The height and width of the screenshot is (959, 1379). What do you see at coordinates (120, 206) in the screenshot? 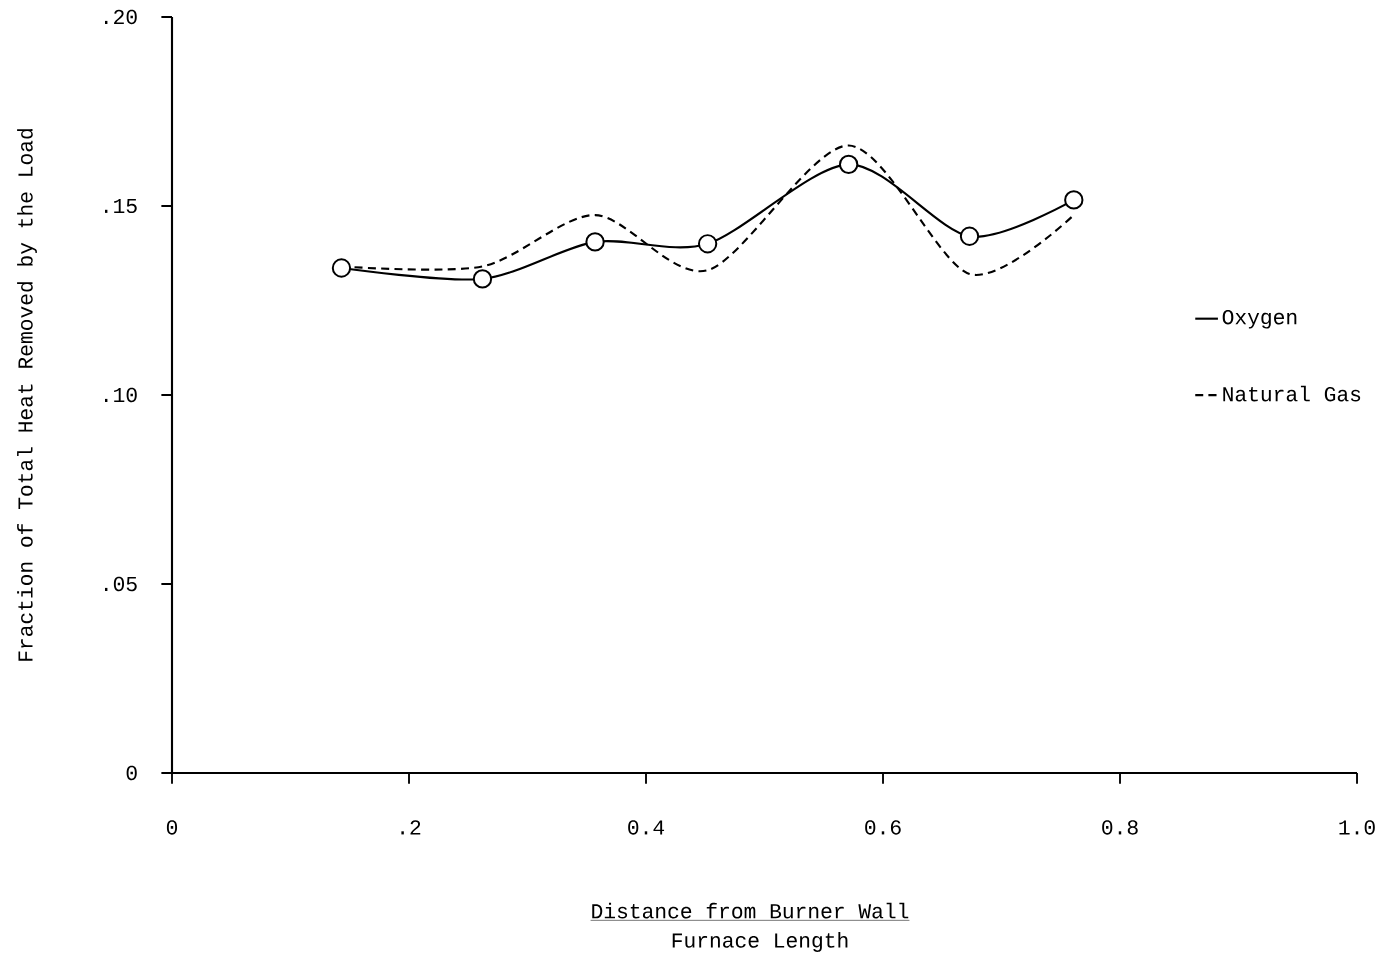
I see `y-tick-label: .15` at bounding box center [120, 206].